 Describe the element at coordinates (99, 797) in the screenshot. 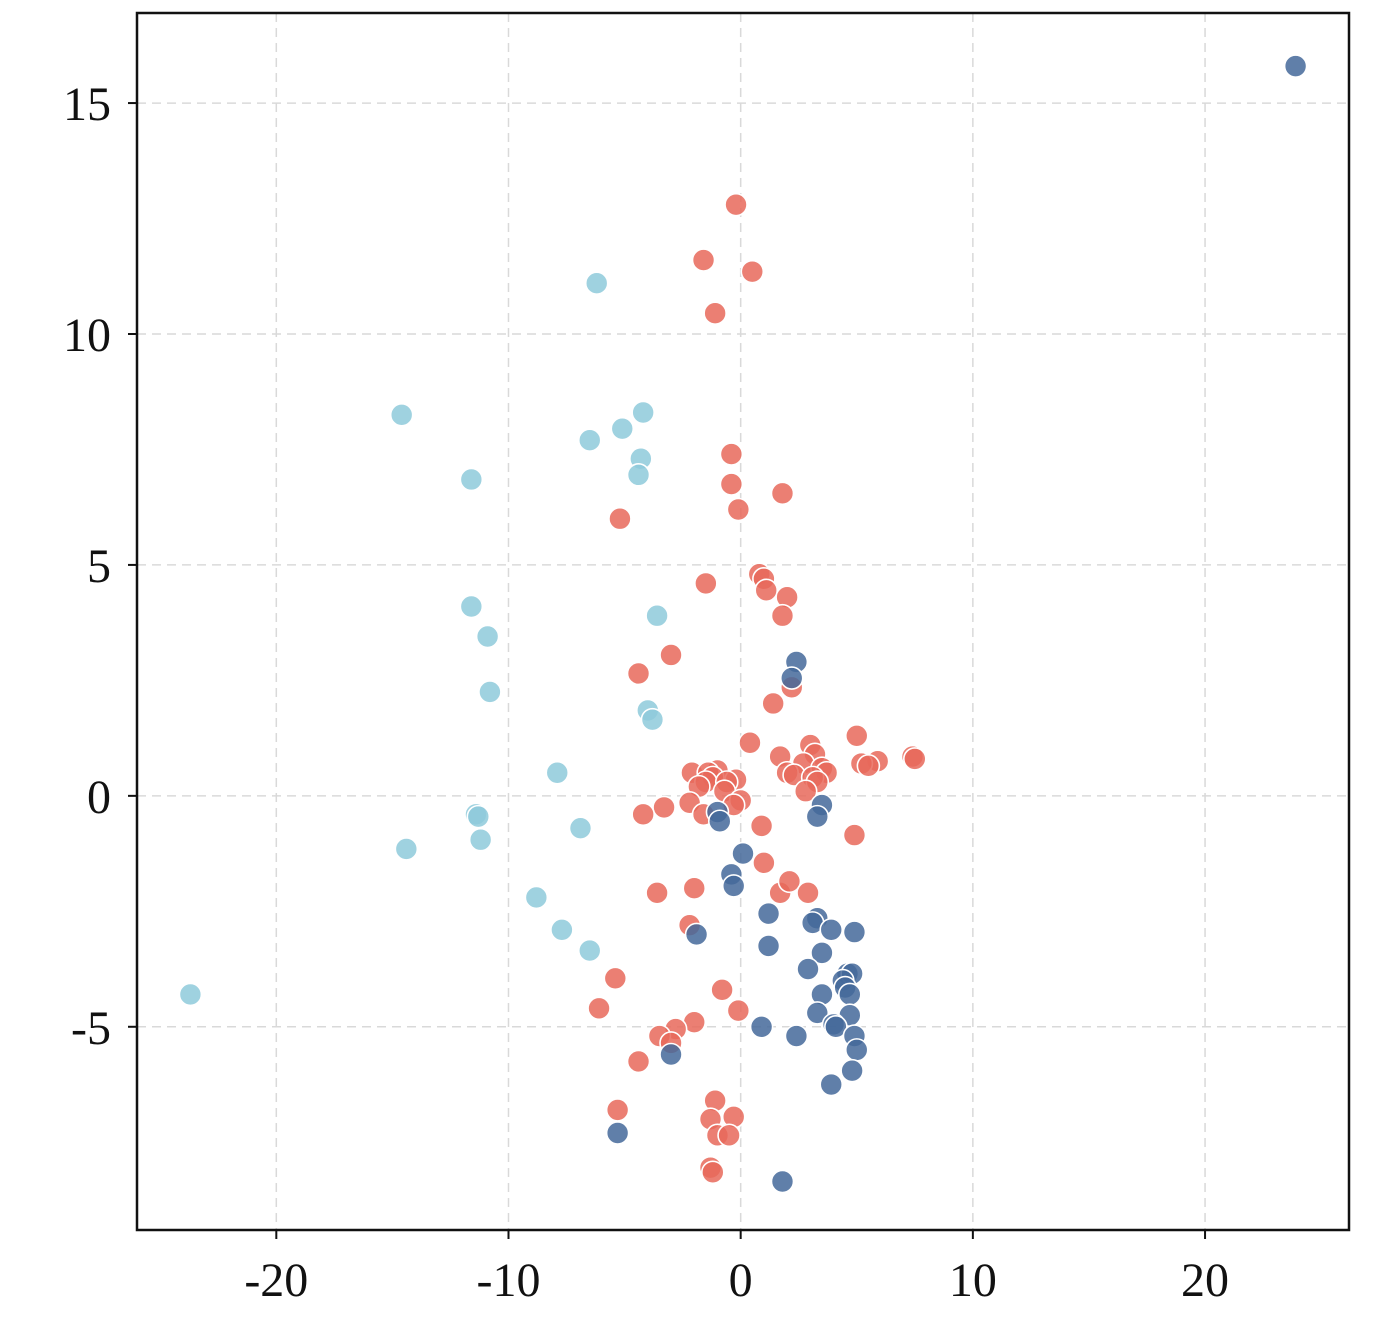

I see `y-tick-label: 0` at that location.